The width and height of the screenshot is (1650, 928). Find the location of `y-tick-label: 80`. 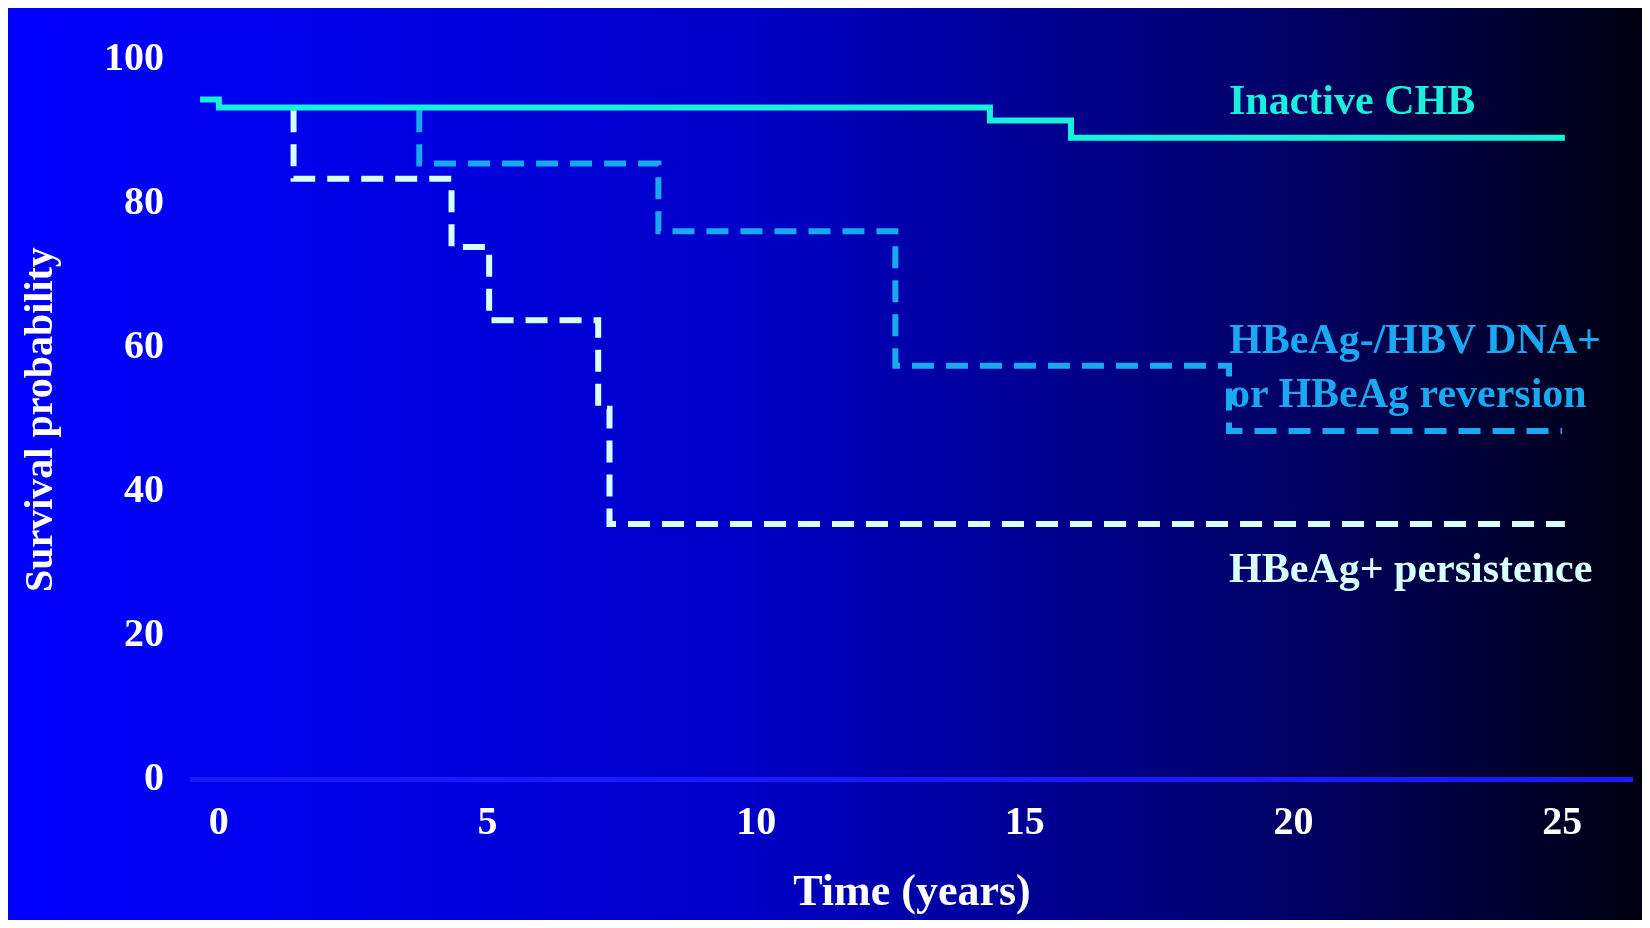

y-tick-label: 80 is located at coordinates (144, 201).